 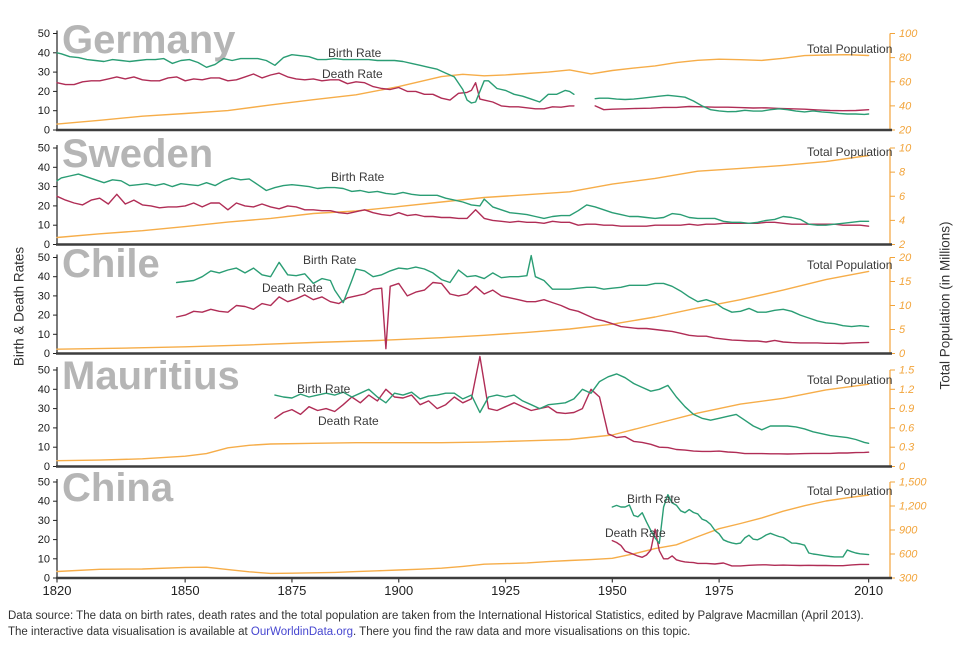 What do you see at coordinates (44, 168) in the screenshot?
I see `sweden-left-tick-label: 40` at bounding box center [44, 168].